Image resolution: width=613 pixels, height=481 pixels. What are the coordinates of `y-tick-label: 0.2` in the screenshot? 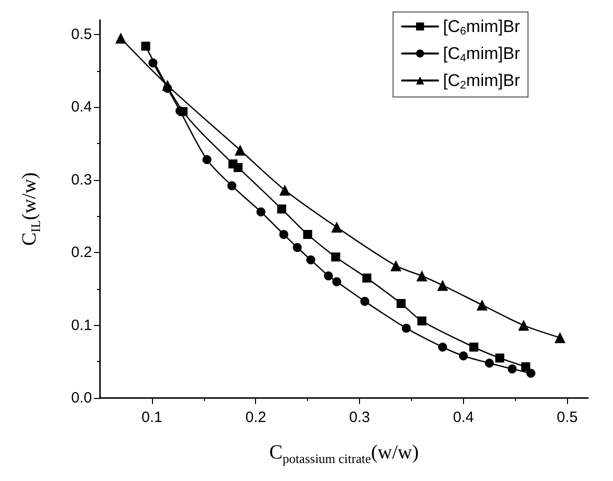 It's located at (81, 253).